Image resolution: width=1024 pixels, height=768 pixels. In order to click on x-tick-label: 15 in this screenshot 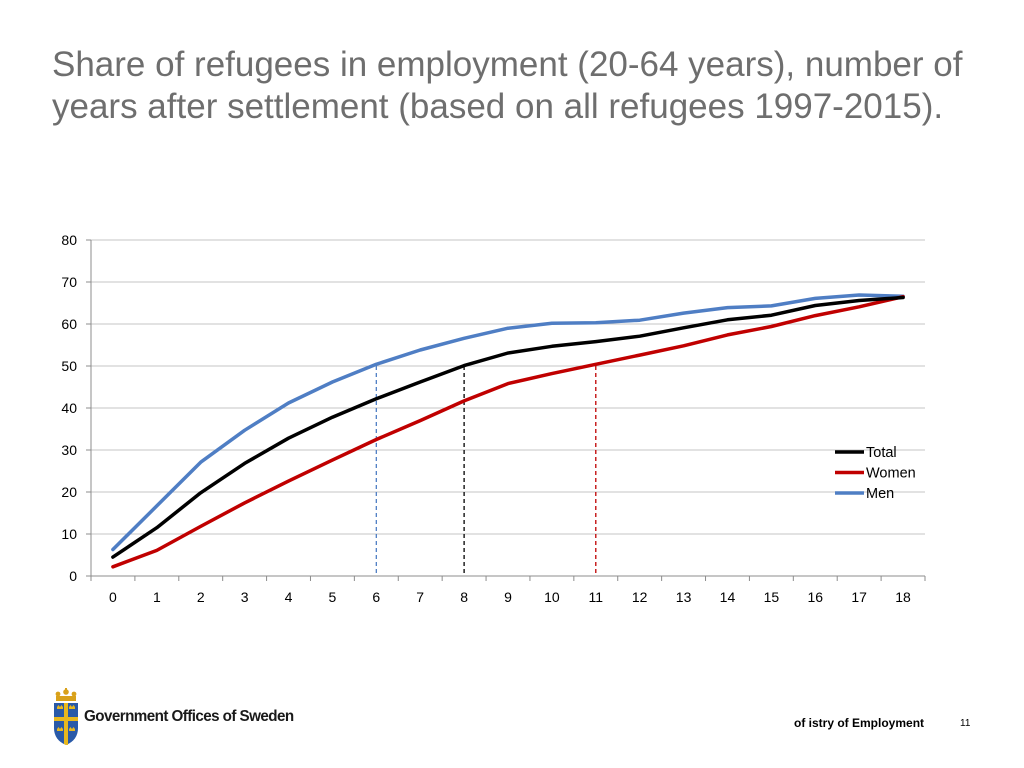, I will do `click(772, 597)`.